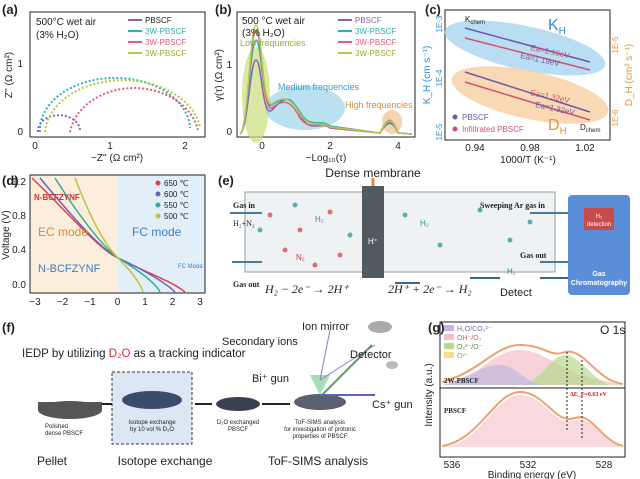 The image size is (640, 479). What do you see at coordinates (56, 427) in the screenshot?
I see `label: Polished` at bounding box center [56, 427].